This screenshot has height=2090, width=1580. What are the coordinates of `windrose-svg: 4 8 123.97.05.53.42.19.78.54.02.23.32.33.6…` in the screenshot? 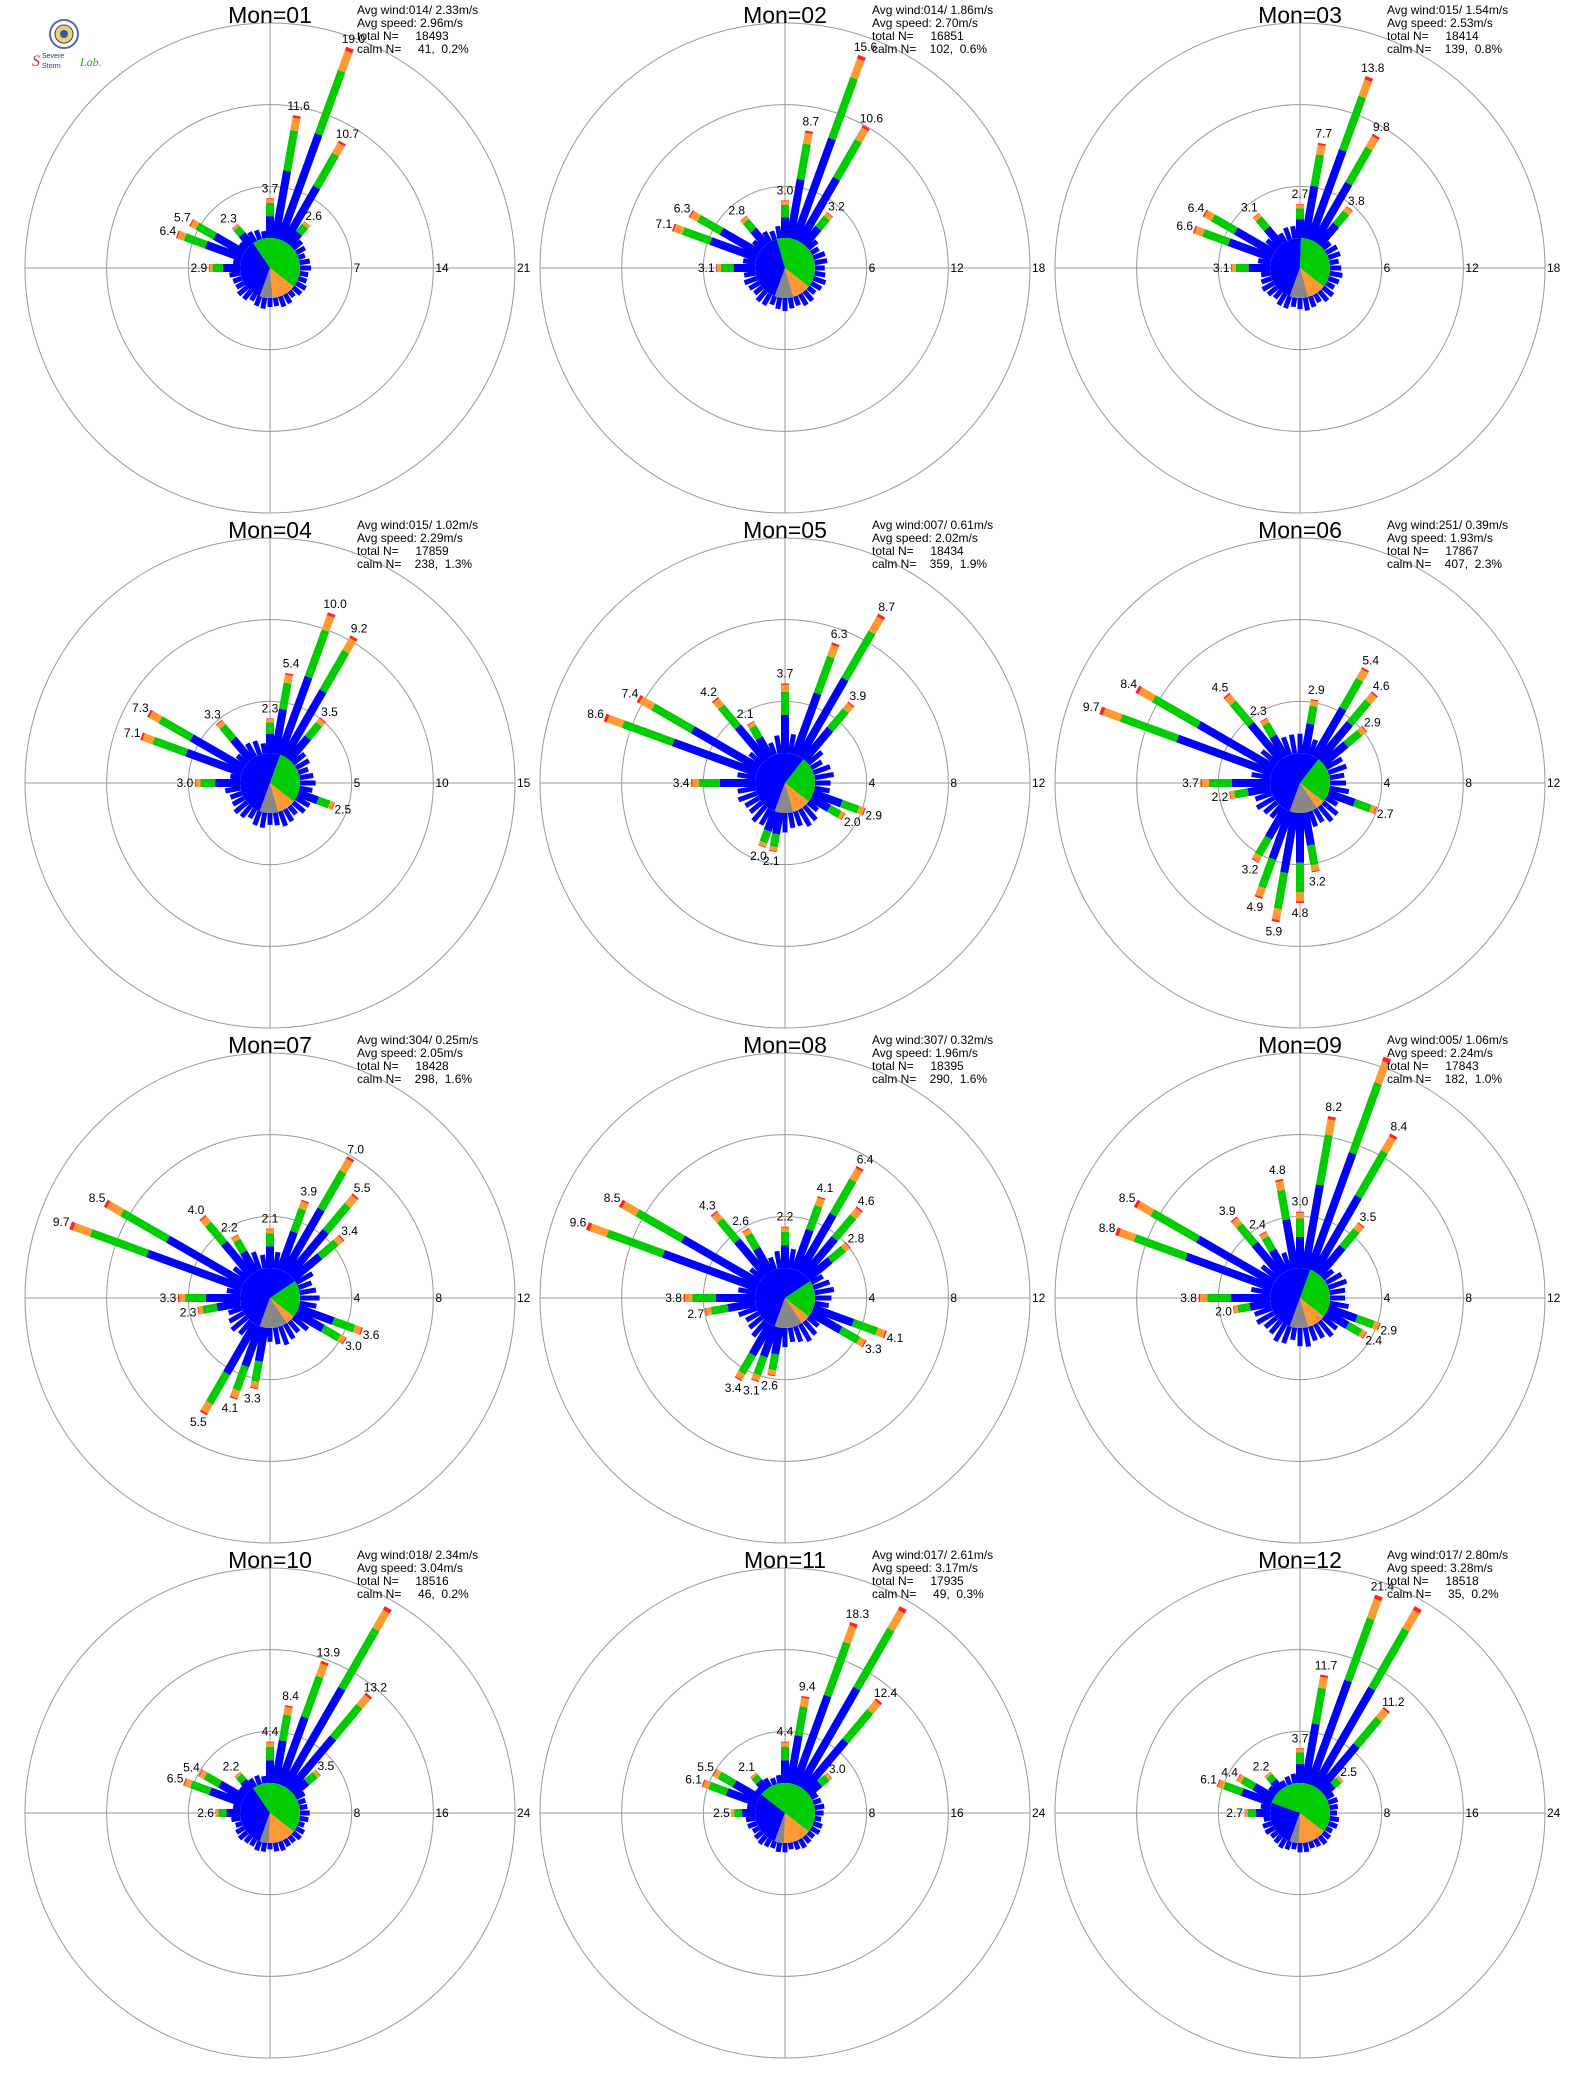 It's located at (277, 1298).